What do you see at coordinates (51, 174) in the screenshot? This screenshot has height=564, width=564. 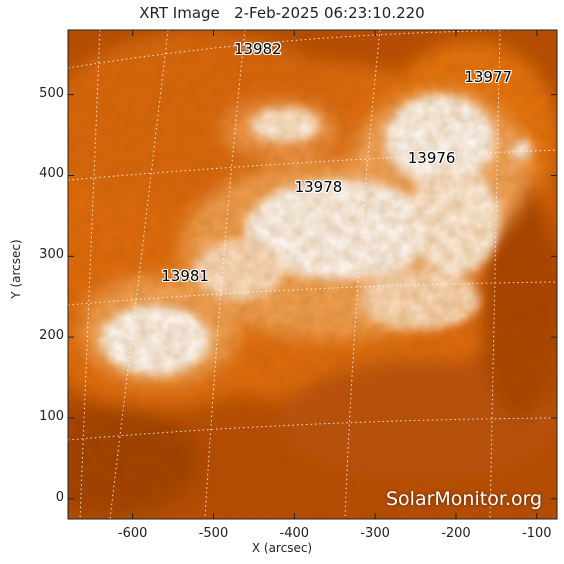 I see `y-tick-label: 400` at bounding box center [51, 174].